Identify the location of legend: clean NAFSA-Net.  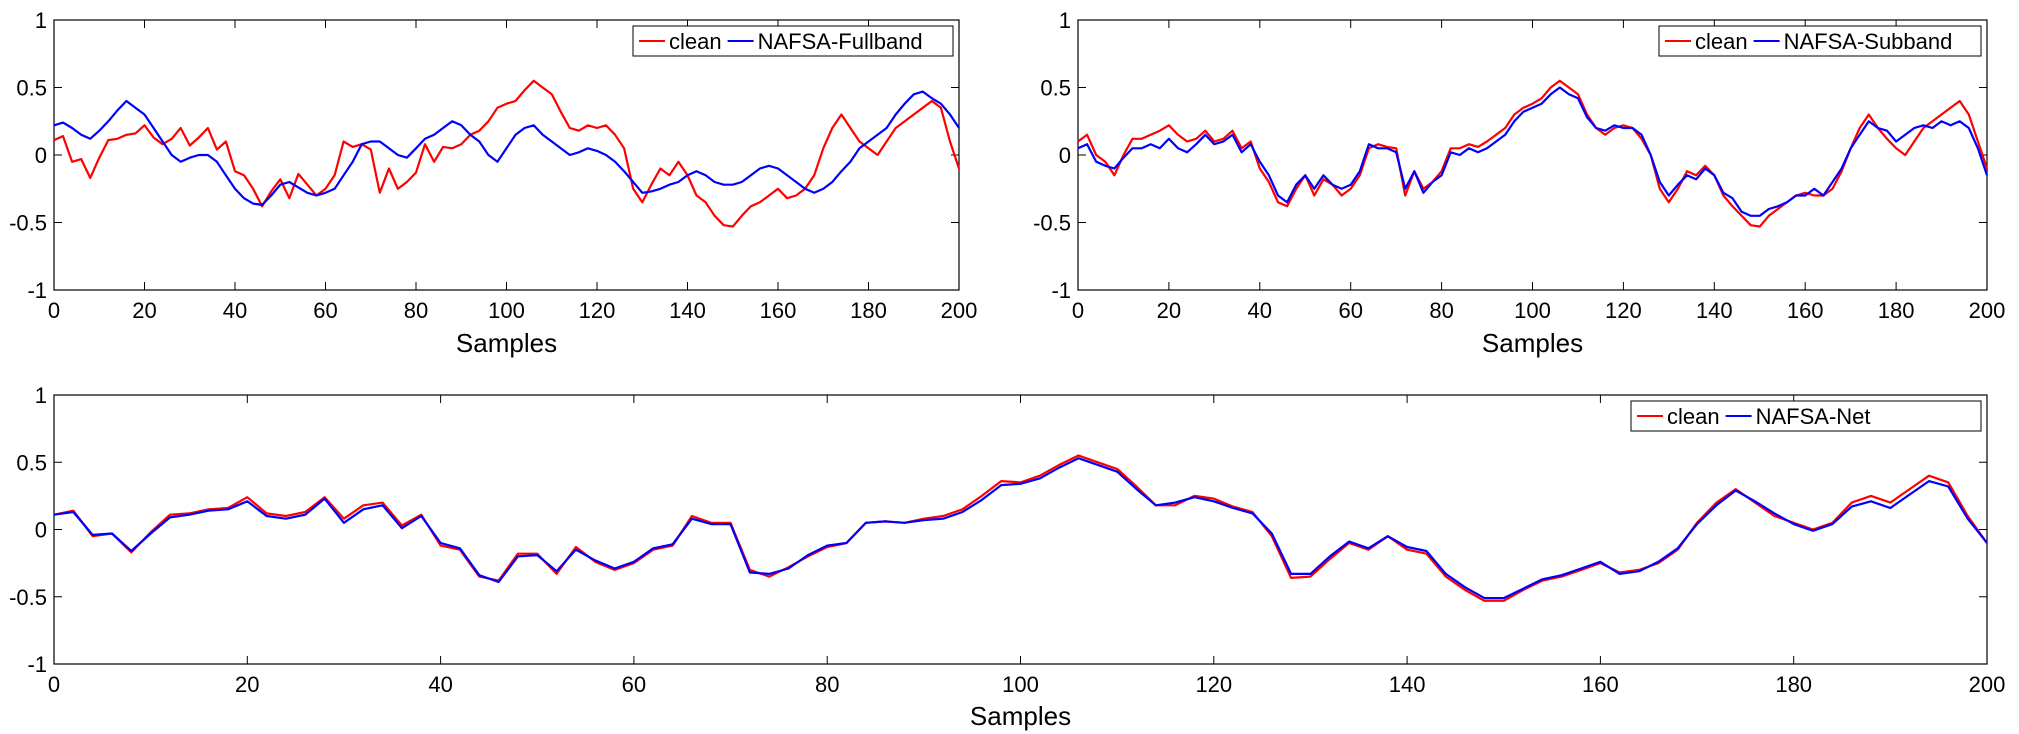
(1806, 416).